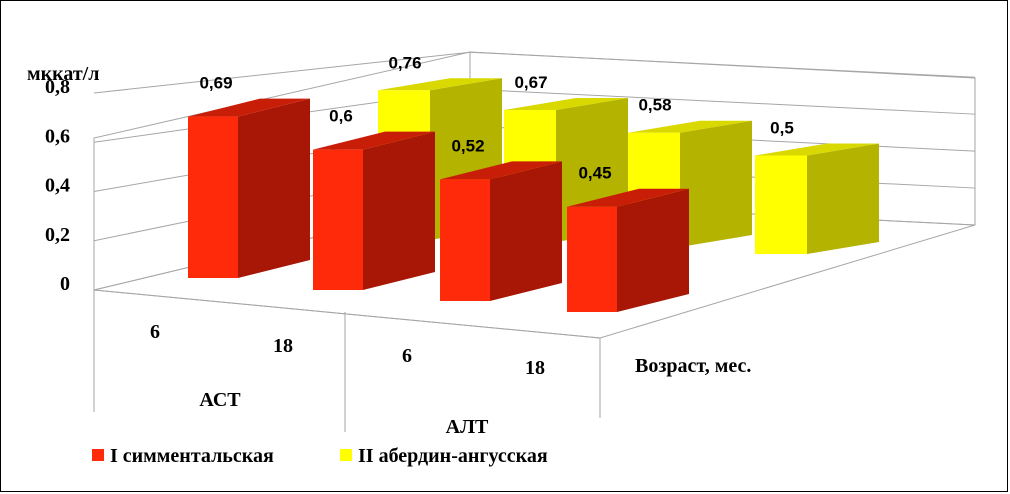  Describe the element at coordinates (693, 366) in the screenshot. I see `x-axis-title: Возраст, мес.` at that location.